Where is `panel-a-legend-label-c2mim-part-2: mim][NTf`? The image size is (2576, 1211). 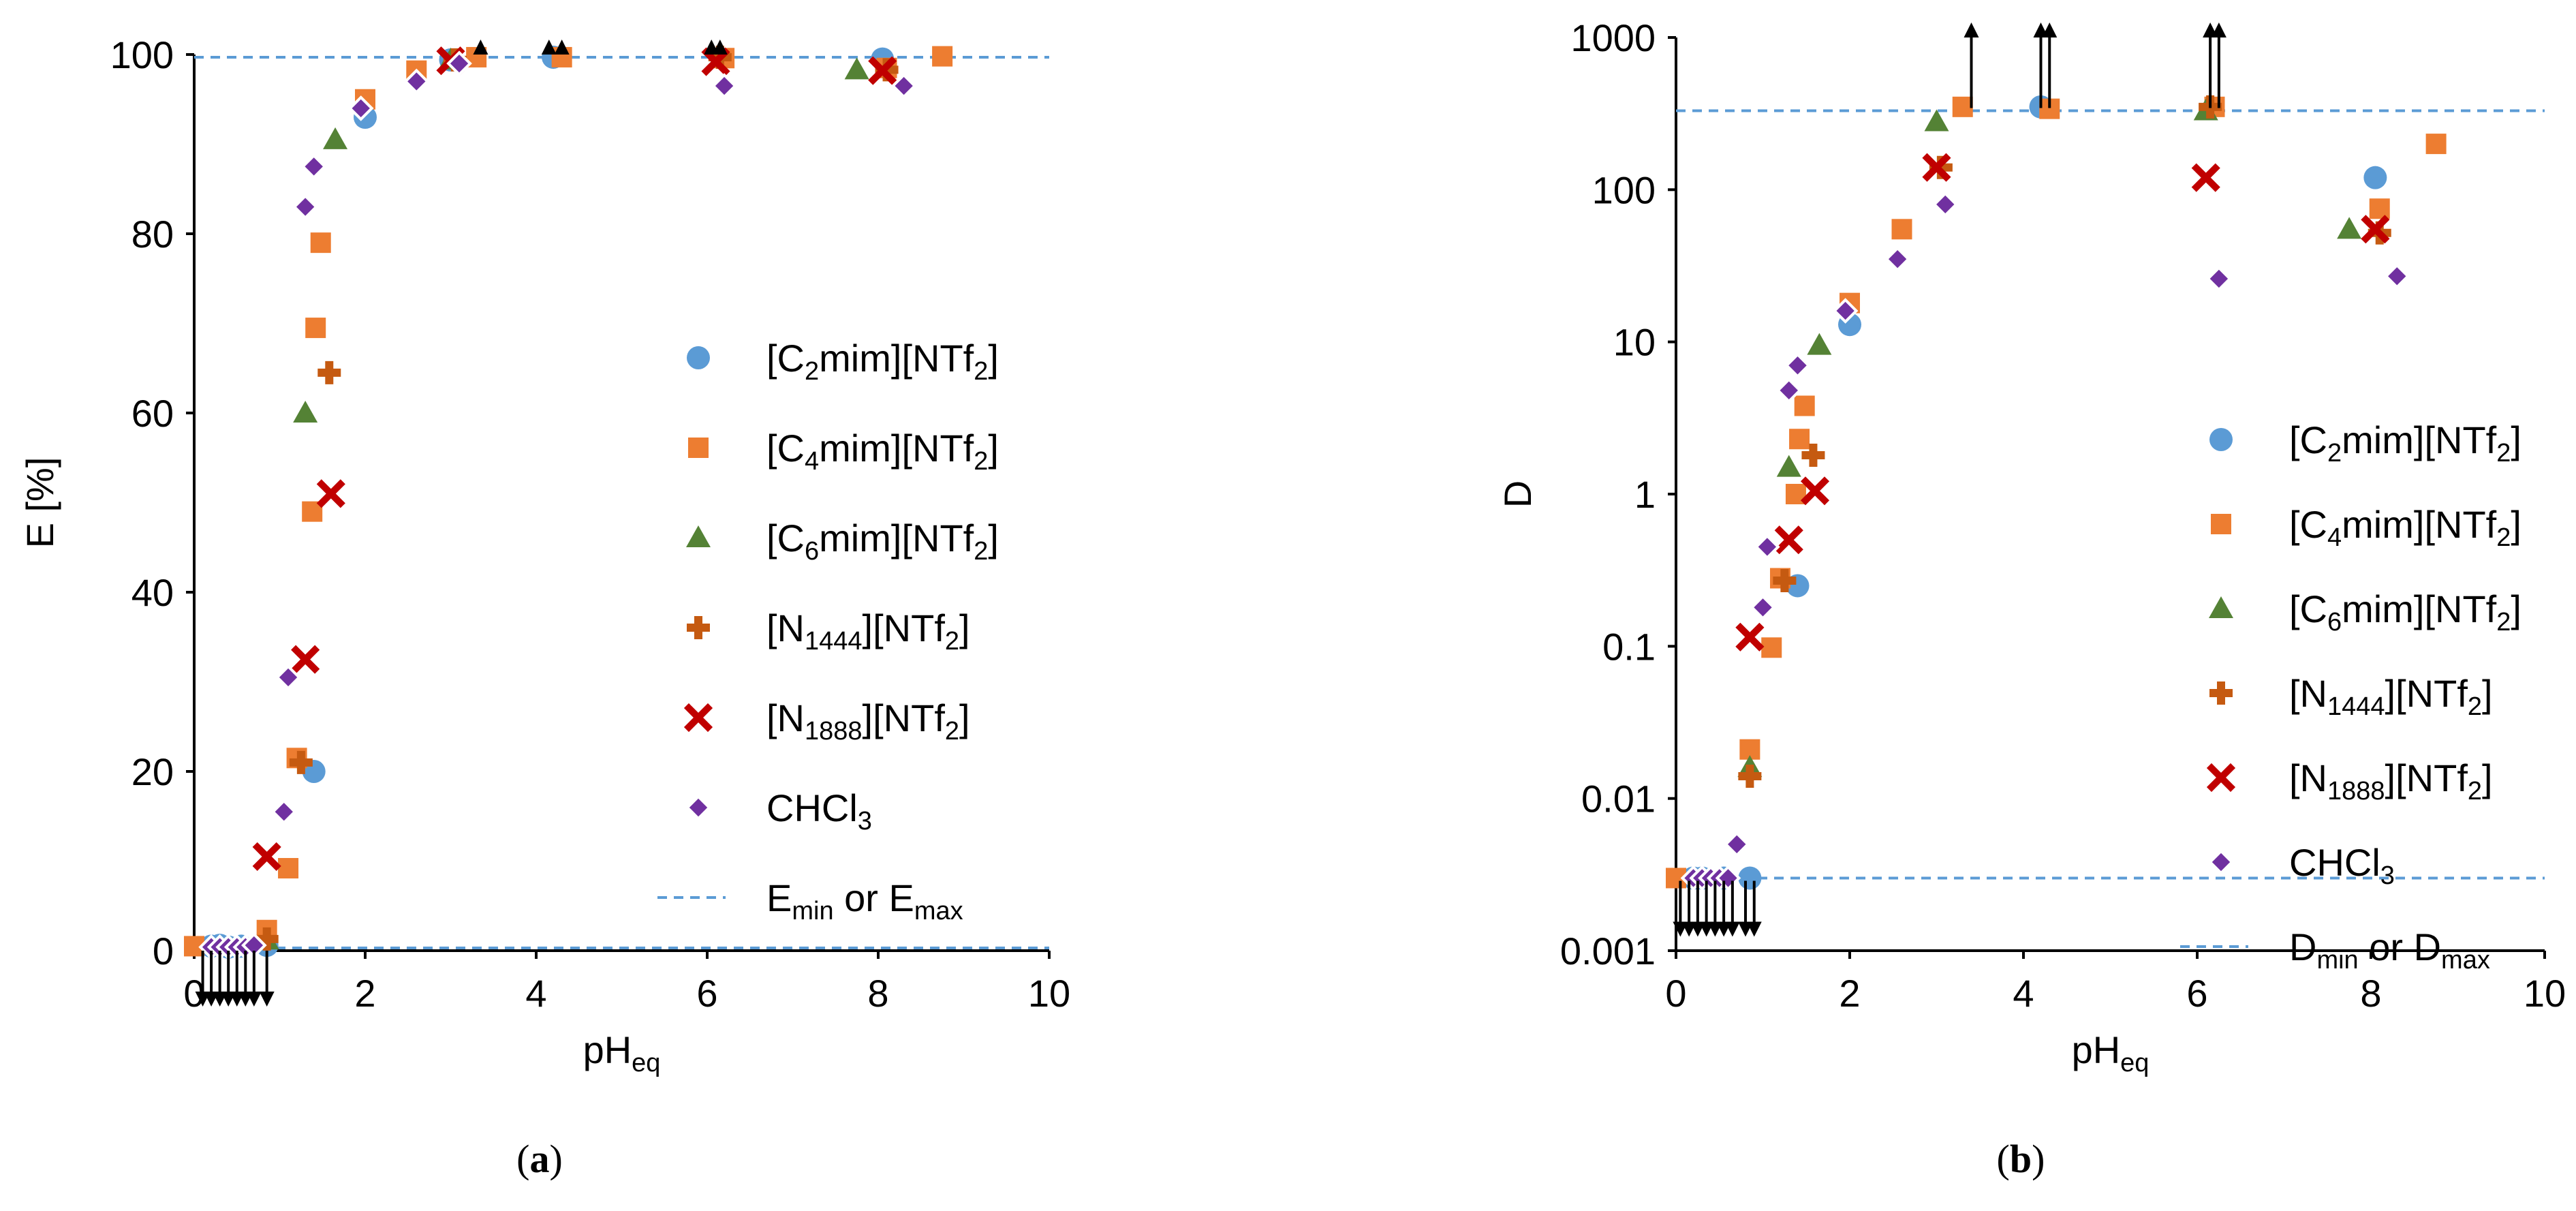 panel-a-legend-label-c2mim-part-2: mim][NTf is located at coordinates (896, 358).